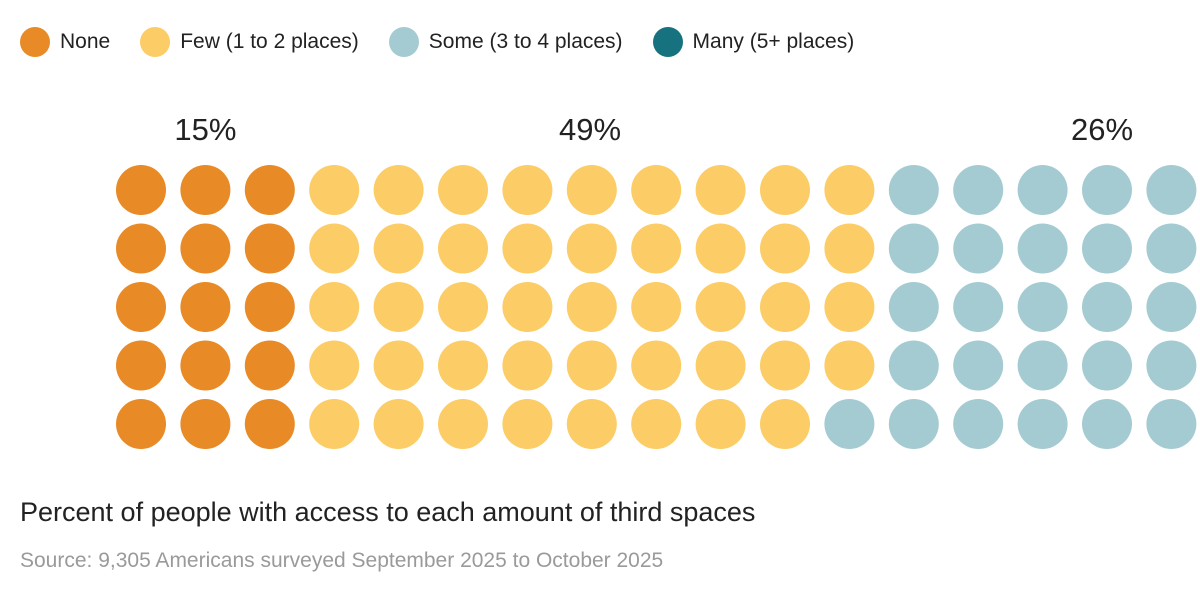 This screenshot has width=1200, height=600. I want to click on legend-item-few: Few (1 to 2 places), so click(249, 42).